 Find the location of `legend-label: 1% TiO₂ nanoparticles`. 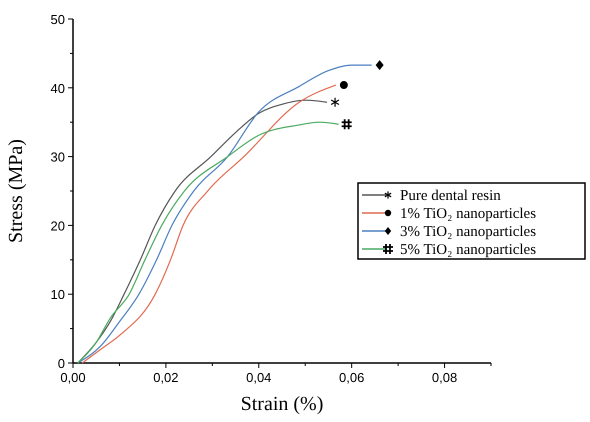

legend-label: 1% TiO₂ nanoparticles is located at coordinates (468, 214).